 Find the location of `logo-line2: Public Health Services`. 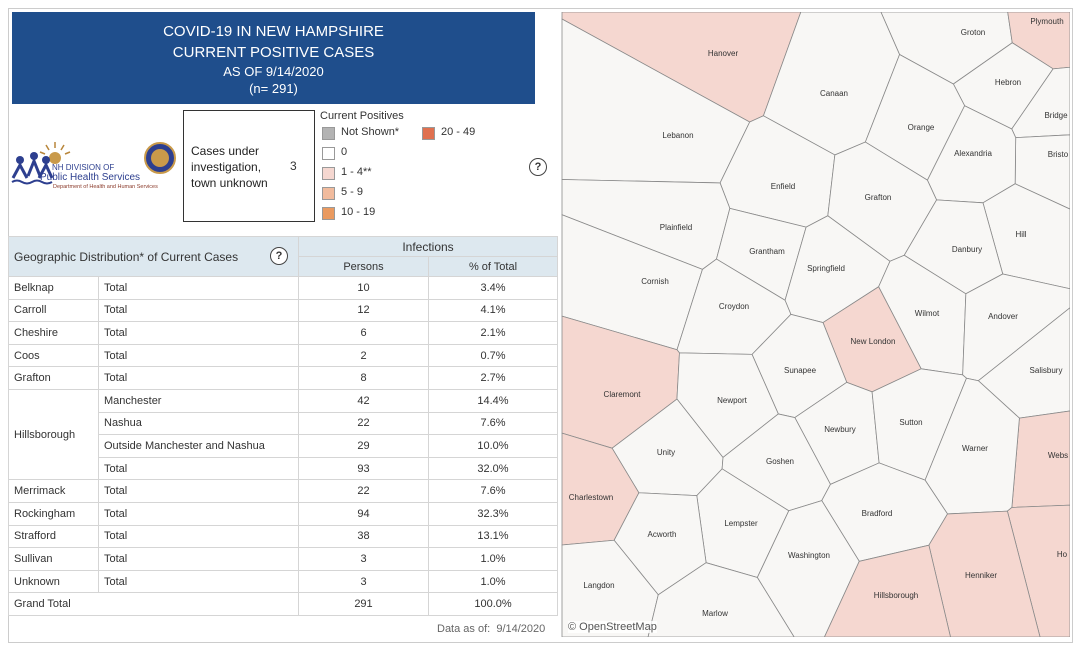

logo-line2: Public Health Services is located at coordinates (90, 177).